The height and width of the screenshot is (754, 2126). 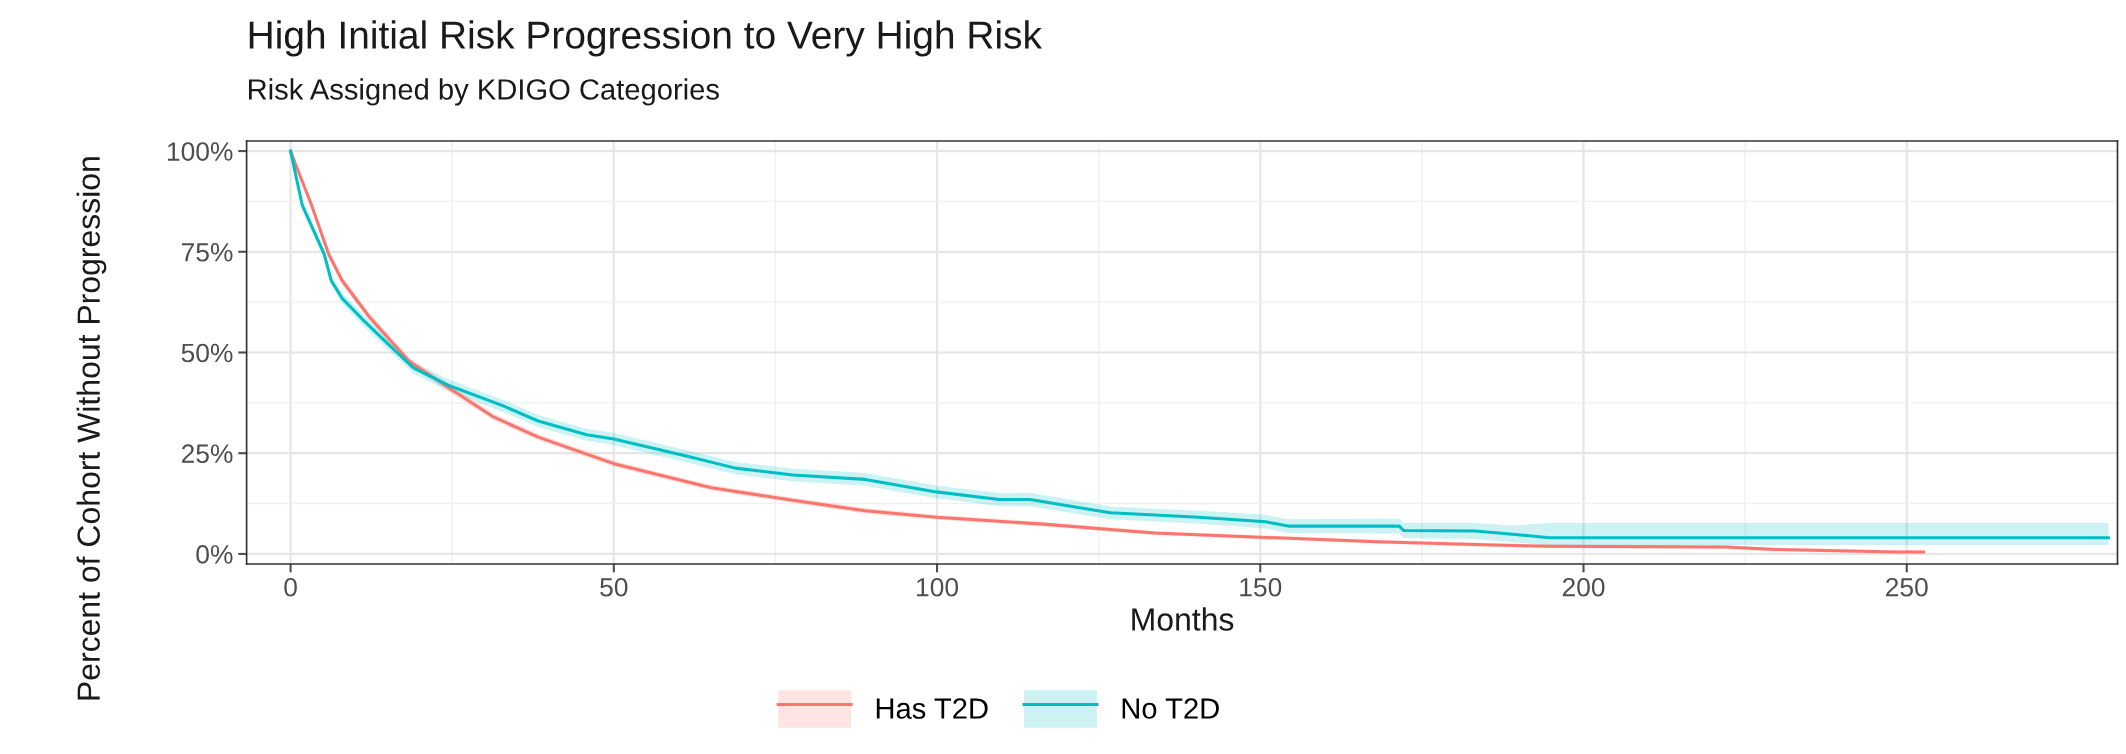 What do you see at coordinates (484, 92) in the screenshot?
I see `chart-subtitle: Risk Assigned by KDIGO Categories` at bounding box center [484, 92].